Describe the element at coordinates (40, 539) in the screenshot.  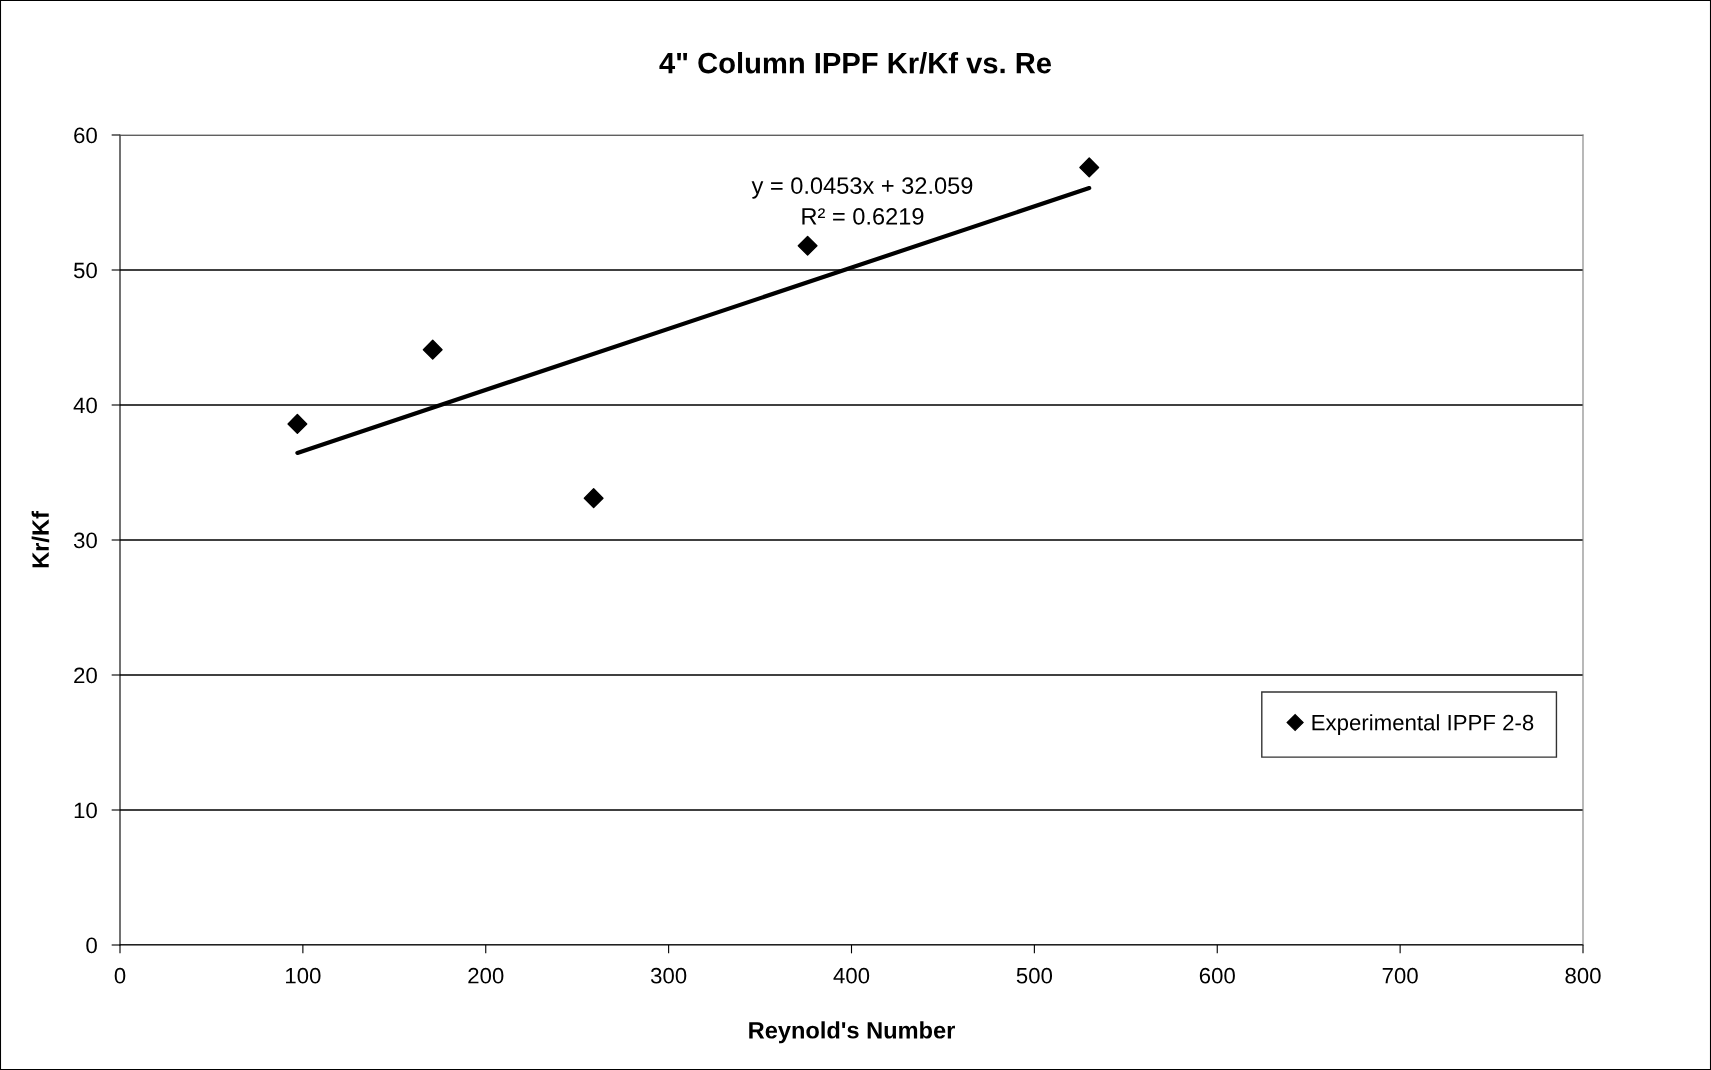
I see `y-axis-title: Kr/Kf` at that location.